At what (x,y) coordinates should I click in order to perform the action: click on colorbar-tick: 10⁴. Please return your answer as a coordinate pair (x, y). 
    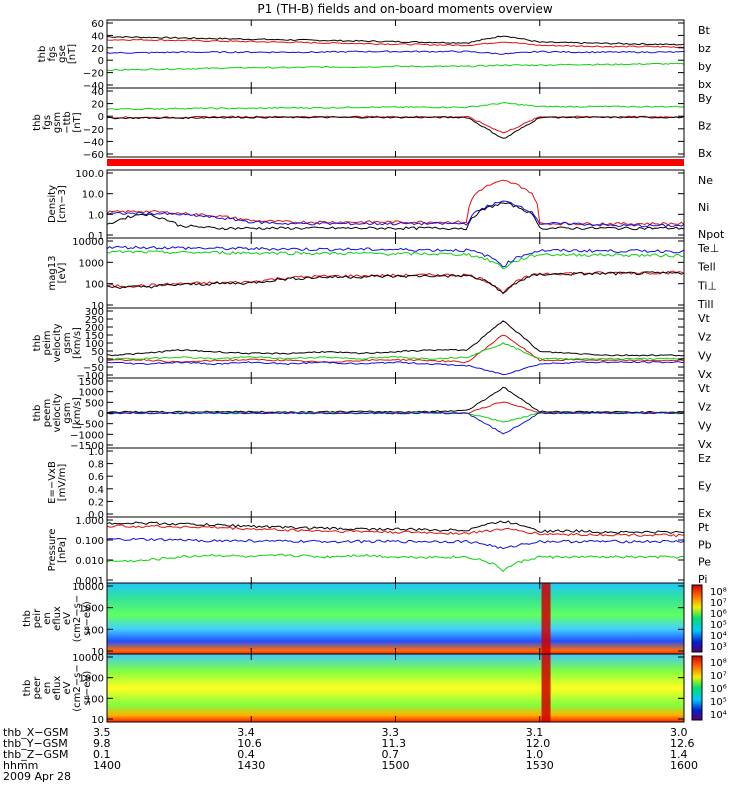
    Looking at the image, I should click on (718, 636).